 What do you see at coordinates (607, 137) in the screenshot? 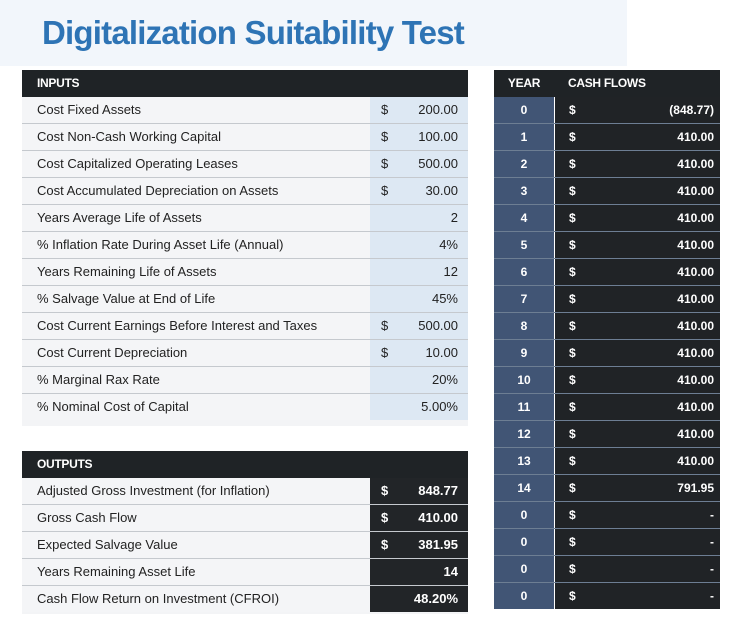
I see `cash-flow-row: 1 $410.00` at bounding box center [607, 137].